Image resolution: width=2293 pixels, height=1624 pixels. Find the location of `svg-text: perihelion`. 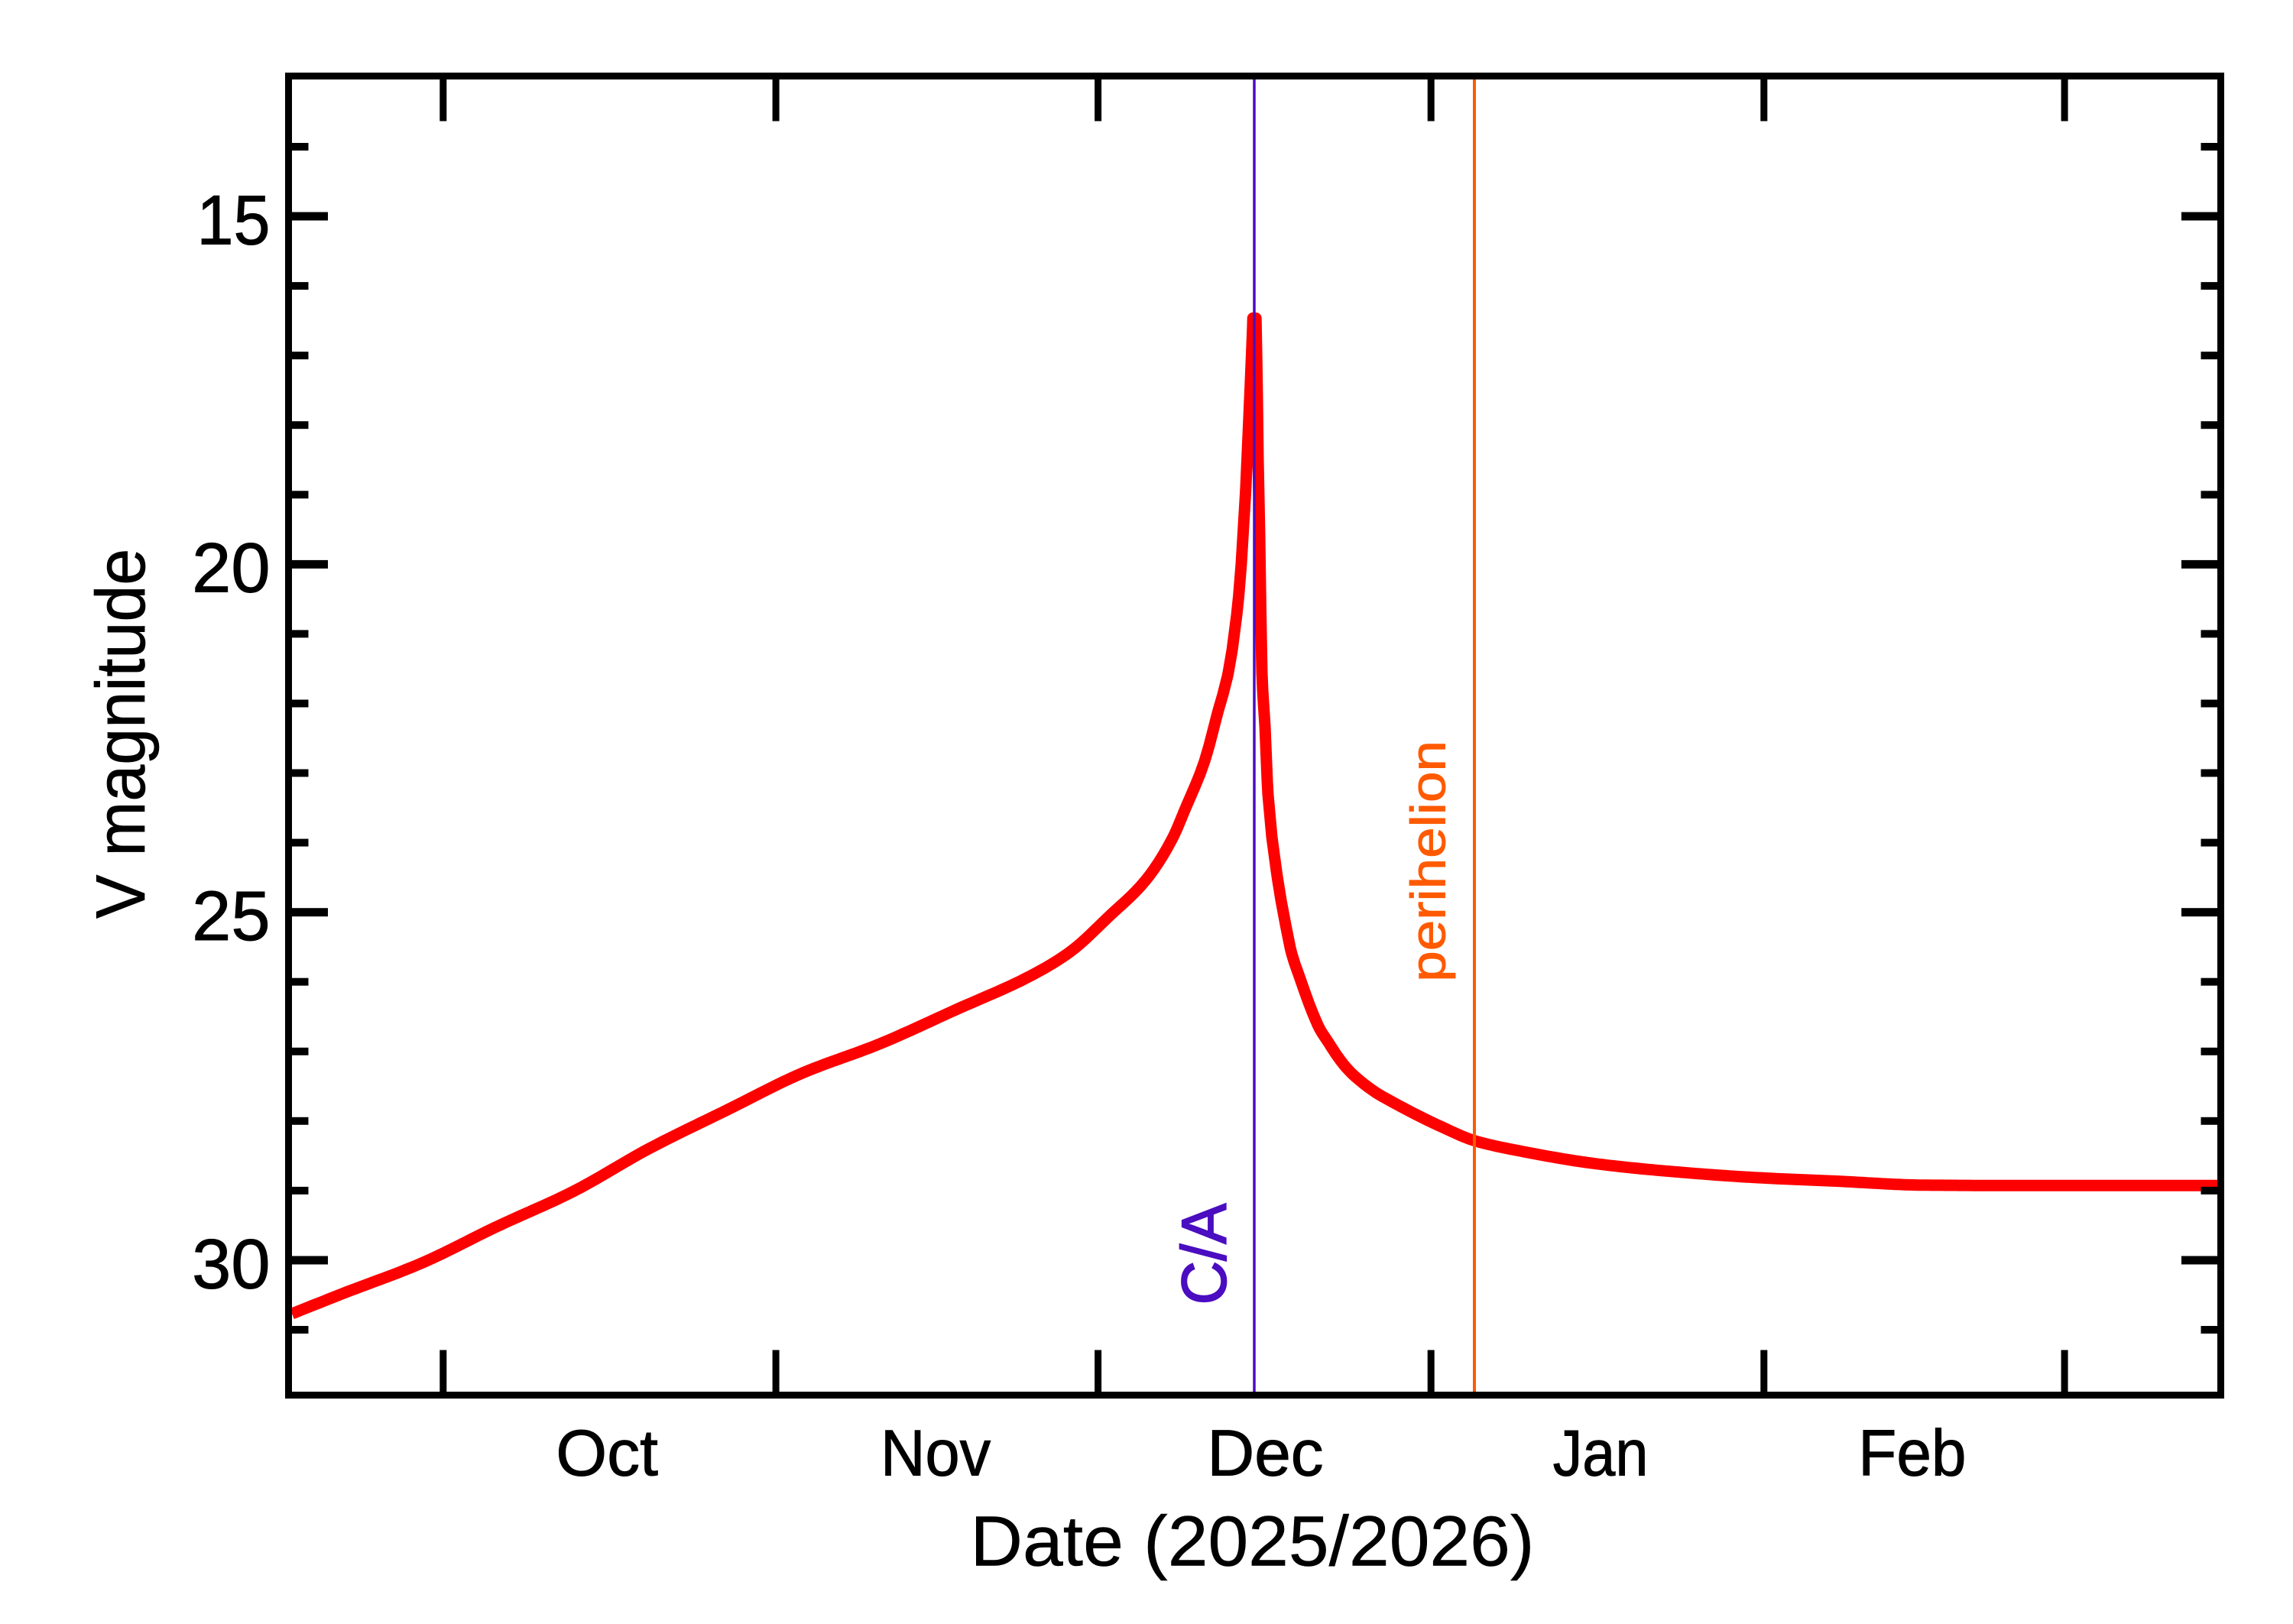

svg-text: perihelion is located at coordinates (1428, 861).